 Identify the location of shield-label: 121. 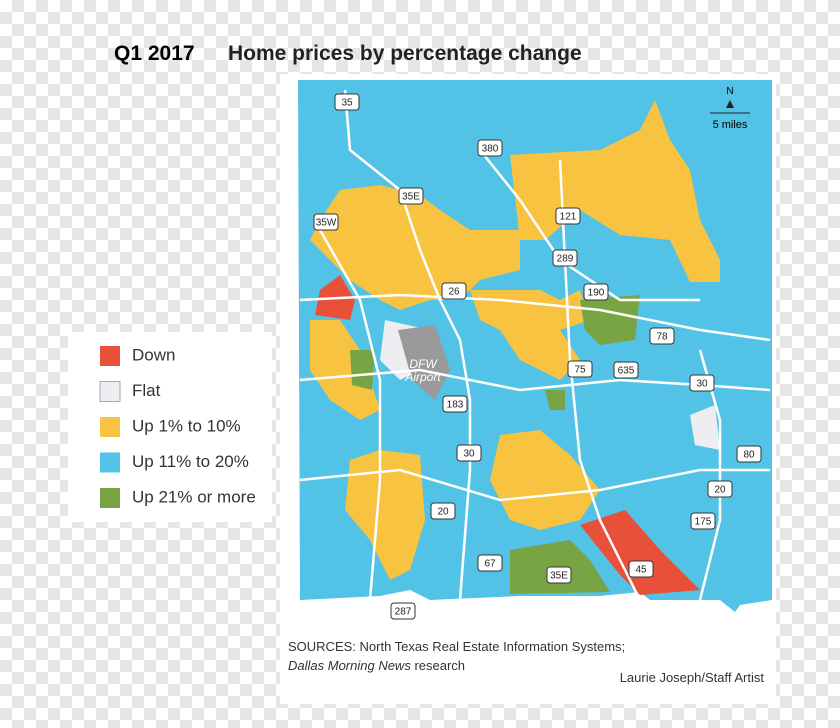
(568, 217).